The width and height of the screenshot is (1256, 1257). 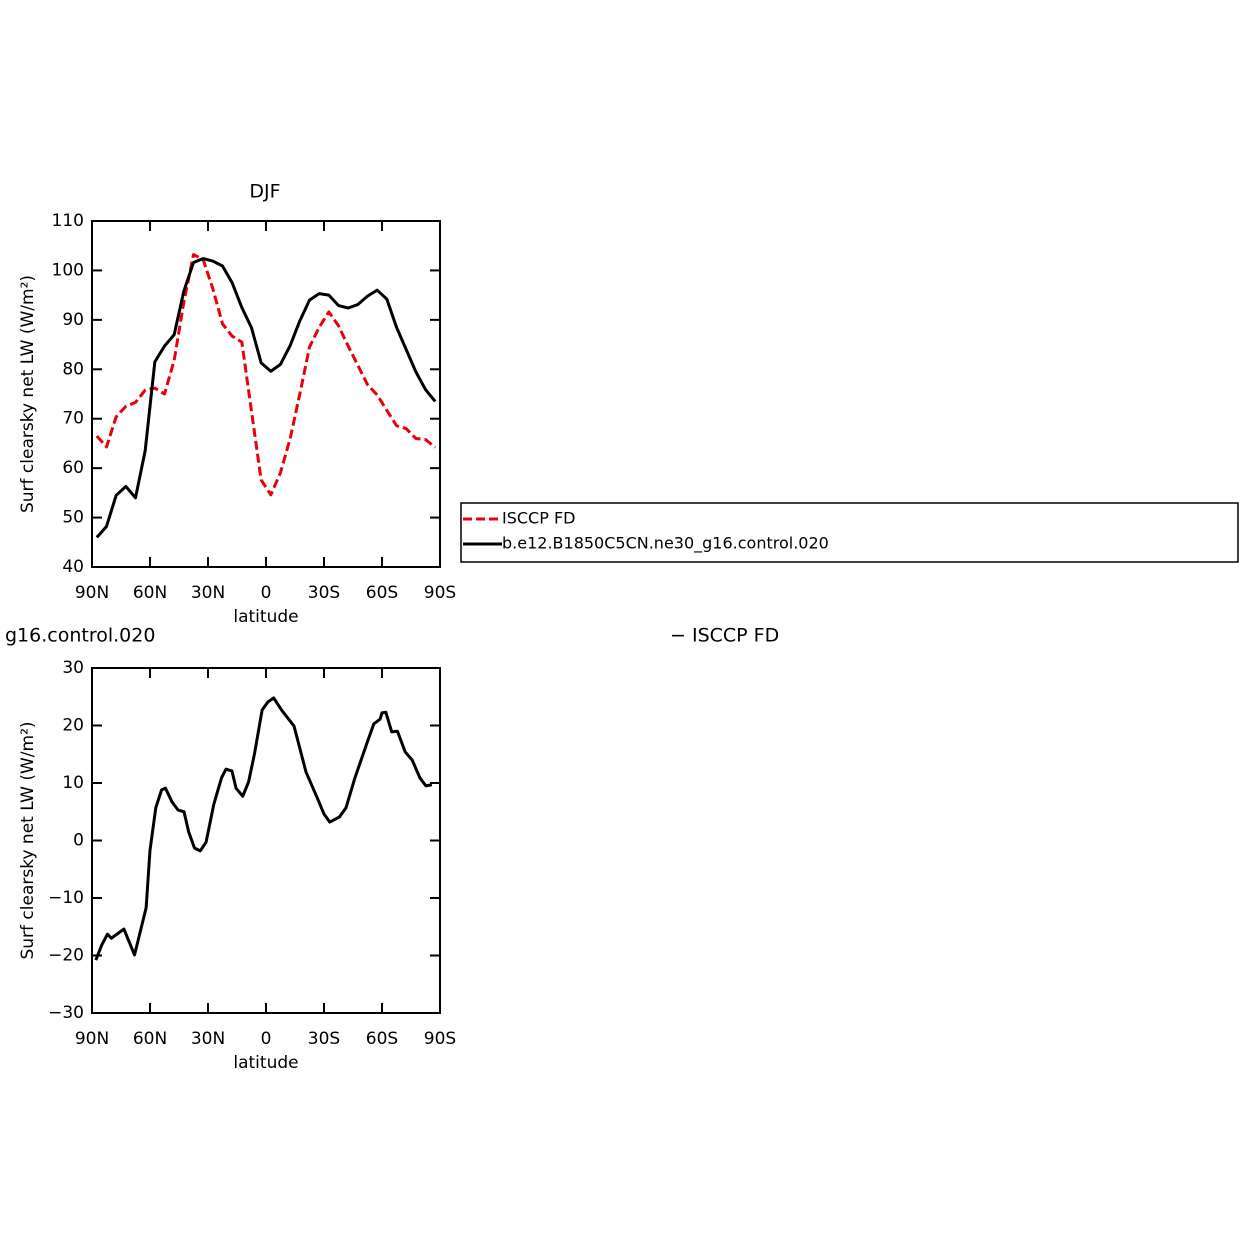 What do you see at coordinates (80, 636) in the screenshot?
I see `chart-title-left: g16.control.020` at bounding box center [80, 636].